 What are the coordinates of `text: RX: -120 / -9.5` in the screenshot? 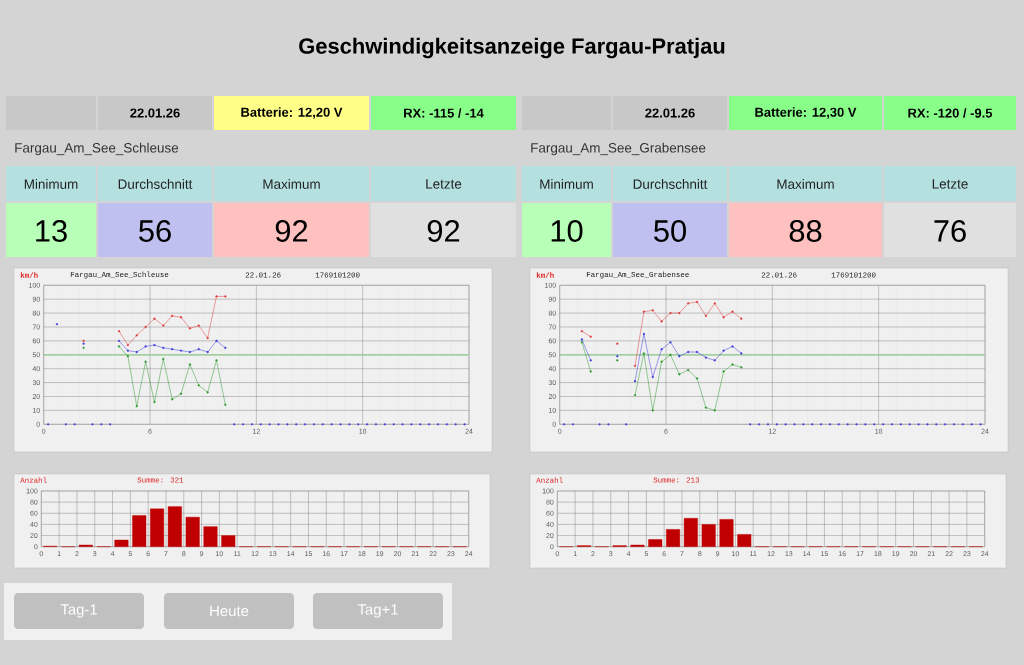 It's located at (950, 113).